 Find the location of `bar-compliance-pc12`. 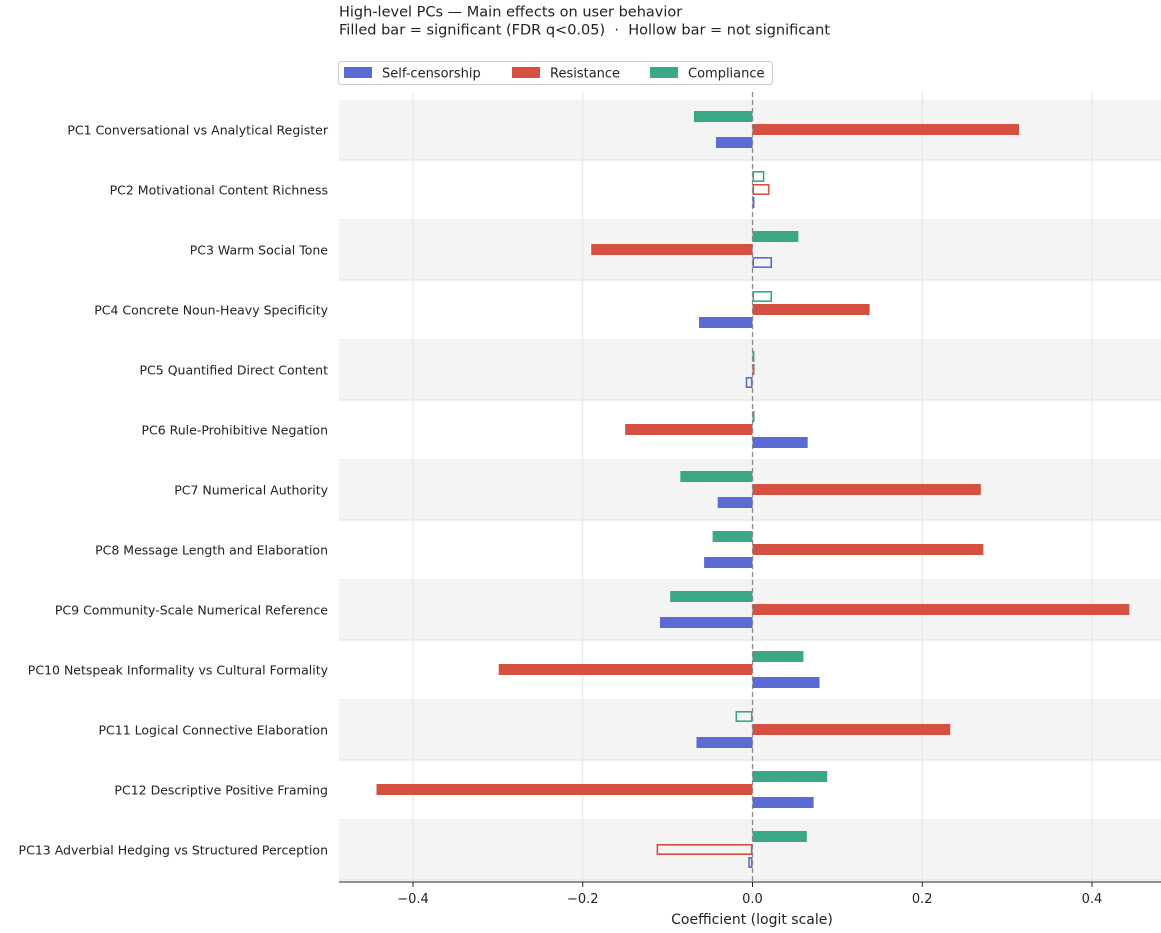

bar-compliance-pc12 is located at coordinates (790, 776).